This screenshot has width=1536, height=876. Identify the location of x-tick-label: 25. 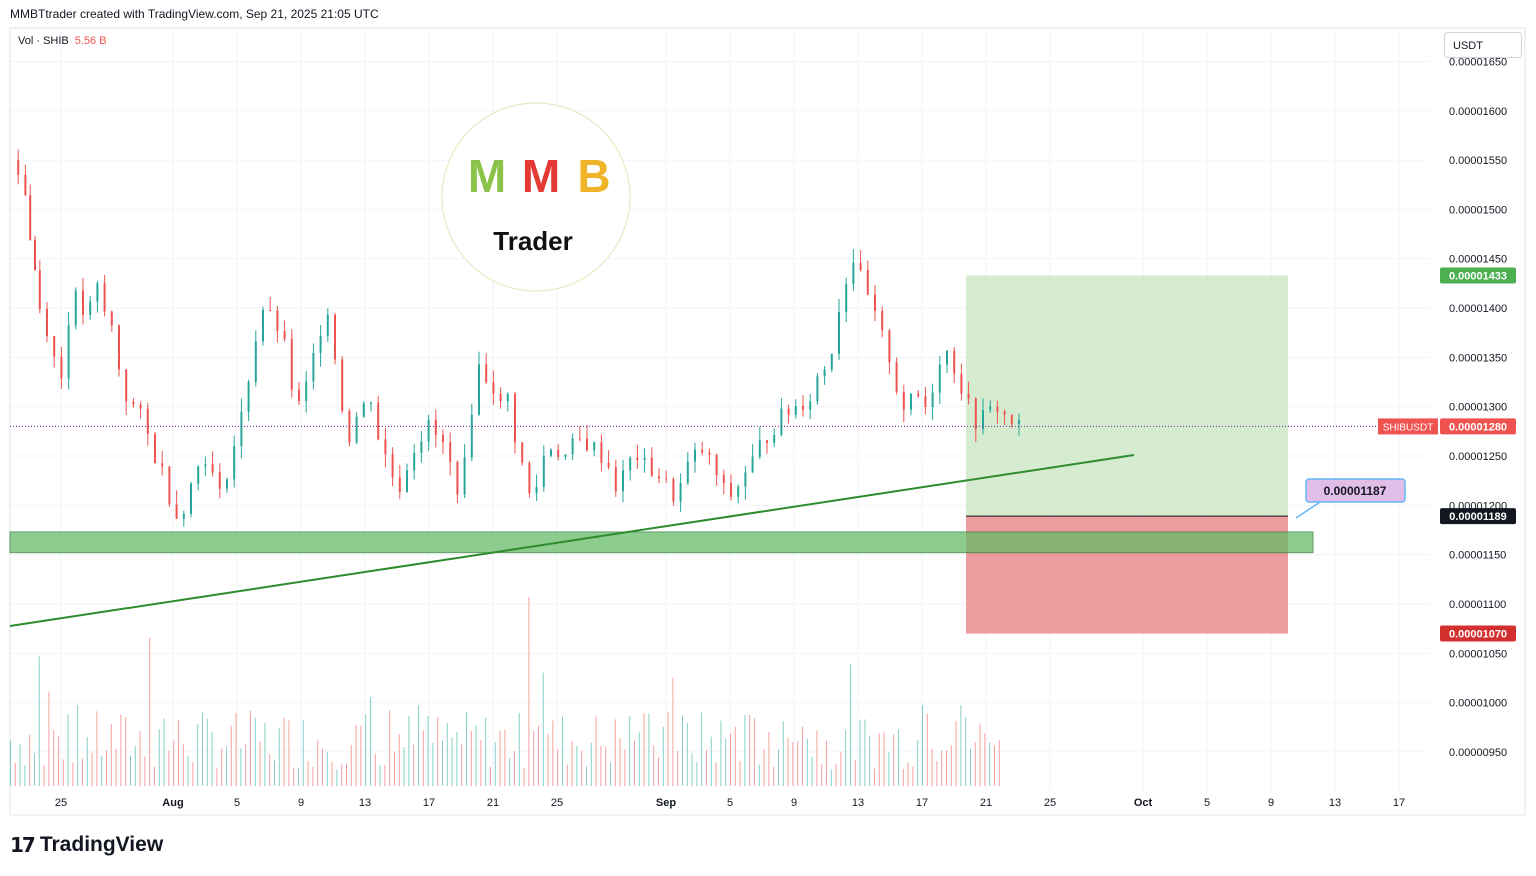
(61, 803).